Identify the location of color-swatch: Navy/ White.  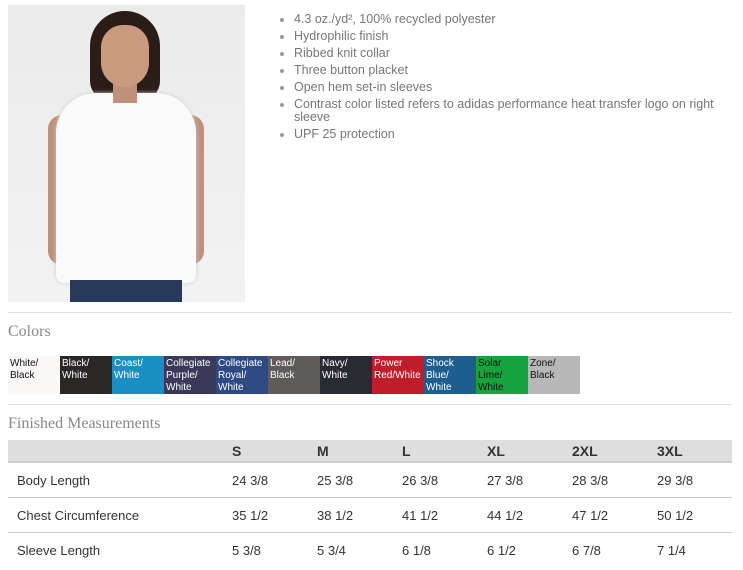
(346, 375).